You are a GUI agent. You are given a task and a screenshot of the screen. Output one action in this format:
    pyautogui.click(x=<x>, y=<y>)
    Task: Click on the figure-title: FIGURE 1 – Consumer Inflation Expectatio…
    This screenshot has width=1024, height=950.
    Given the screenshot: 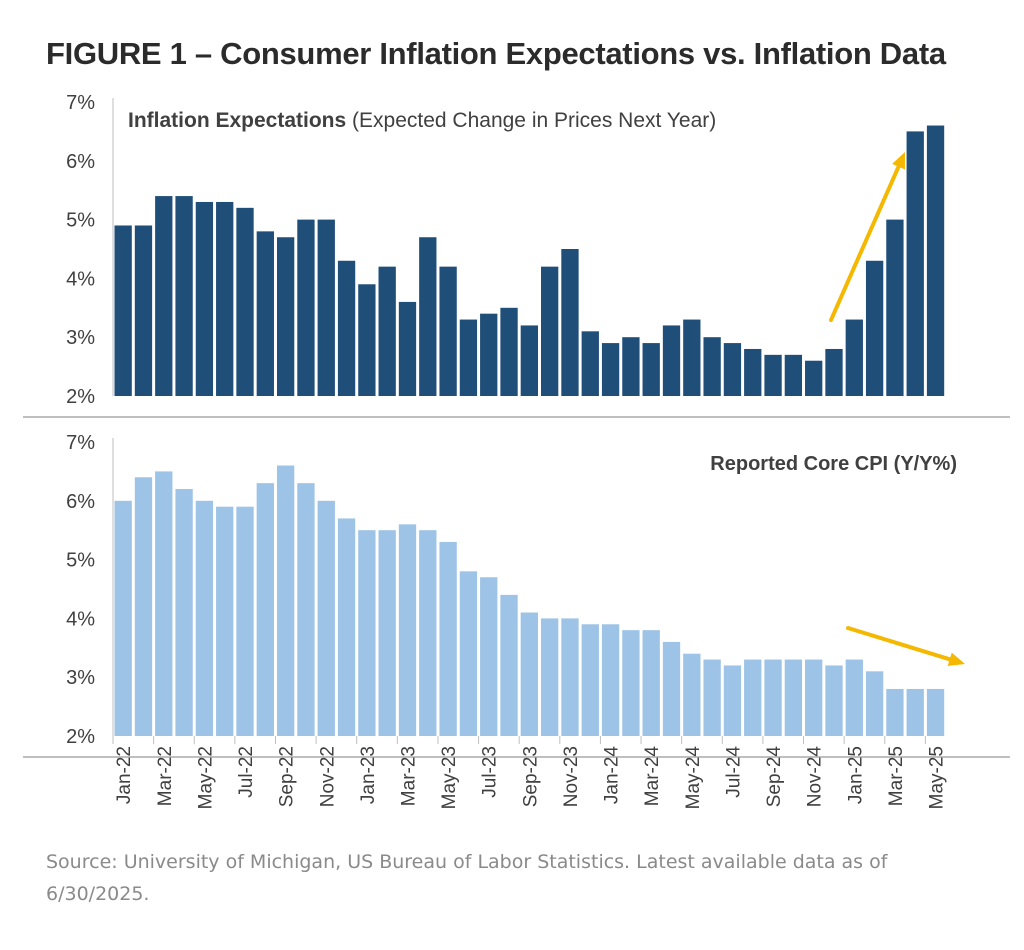 What is the action you would take?
    pyautogui.click(x=496, y=53)
    